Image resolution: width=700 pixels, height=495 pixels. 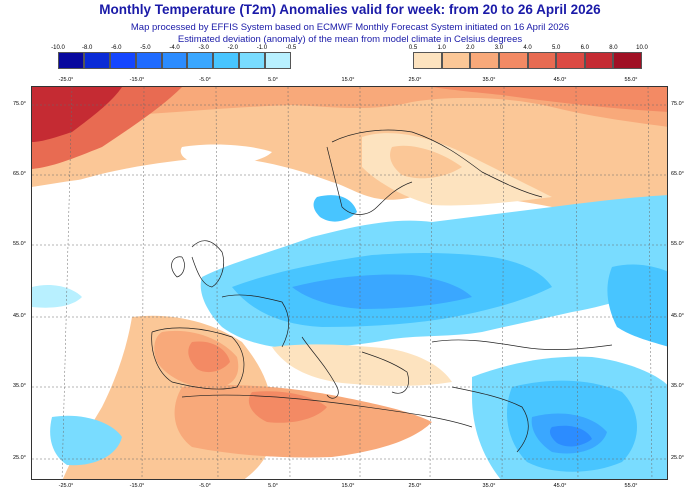 What do you see at coordinates (145, 48) in the screenshot?
I see `legend-tick-label: -5.0` at bounding box center [145, 48].